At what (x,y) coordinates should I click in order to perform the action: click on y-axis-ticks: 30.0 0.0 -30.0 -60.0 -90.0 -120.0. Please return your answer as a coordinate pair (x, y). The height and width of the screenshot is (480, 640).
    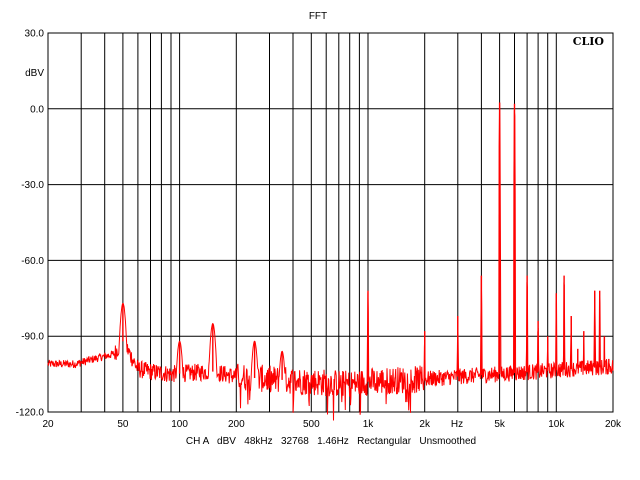
    Looking at the image, I should click on (30, 224).